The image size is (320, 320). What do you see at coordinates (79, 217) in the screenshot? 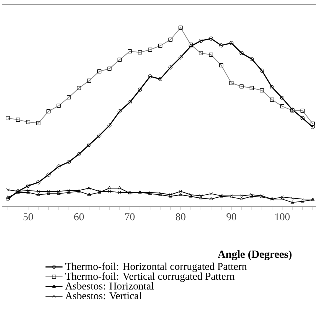
I see `x-tick-label: 60` at bounding box center [79, 217].